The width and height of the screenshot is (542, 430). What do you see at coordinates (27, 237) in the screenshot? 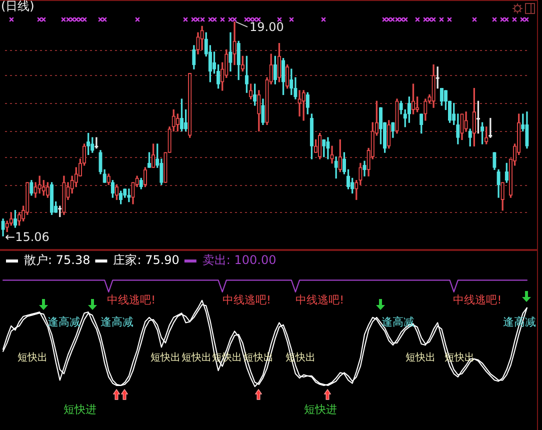
I see `annotation: ←15.06` at bounding box center [27, 237].